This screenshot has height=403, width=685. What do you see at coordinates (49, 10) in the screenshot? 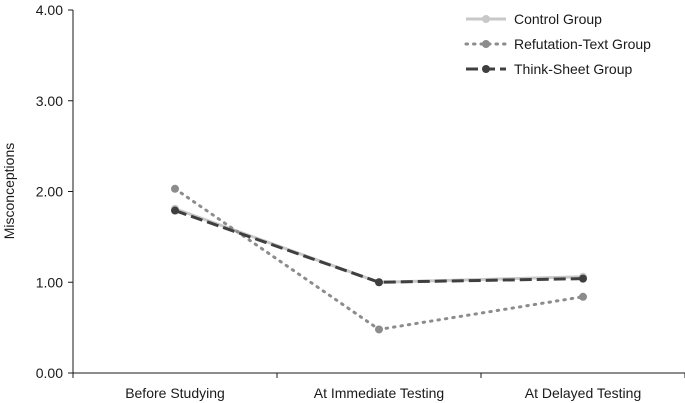
I see `y-tick-label: 4.00` at bounding box center [49, 10].